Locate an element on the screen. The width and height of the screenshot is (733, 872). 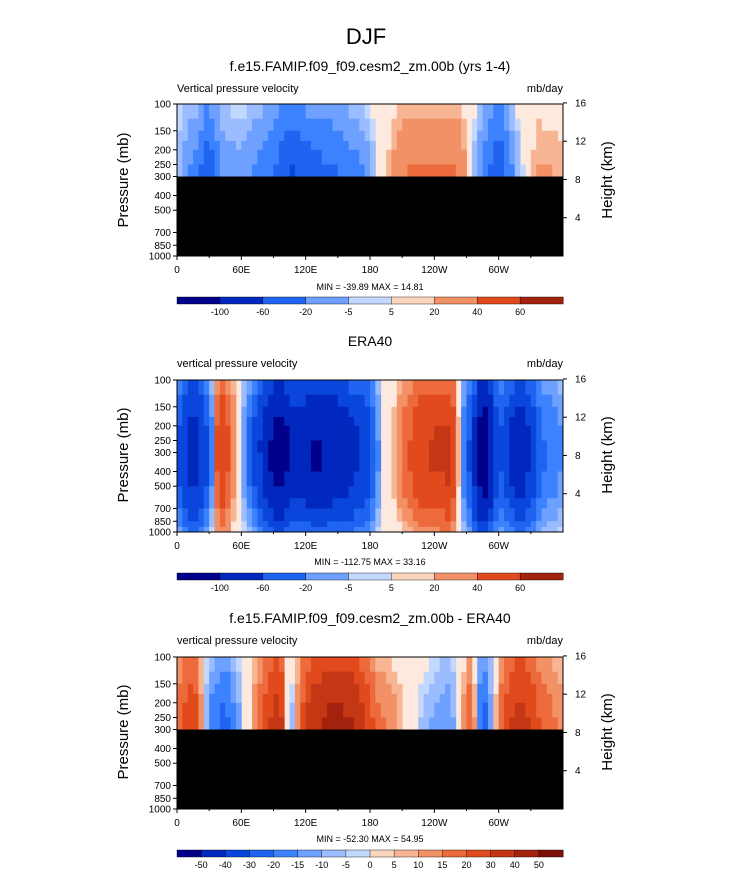
y2-tick-label: 16 is located at coordinates (581, 379).